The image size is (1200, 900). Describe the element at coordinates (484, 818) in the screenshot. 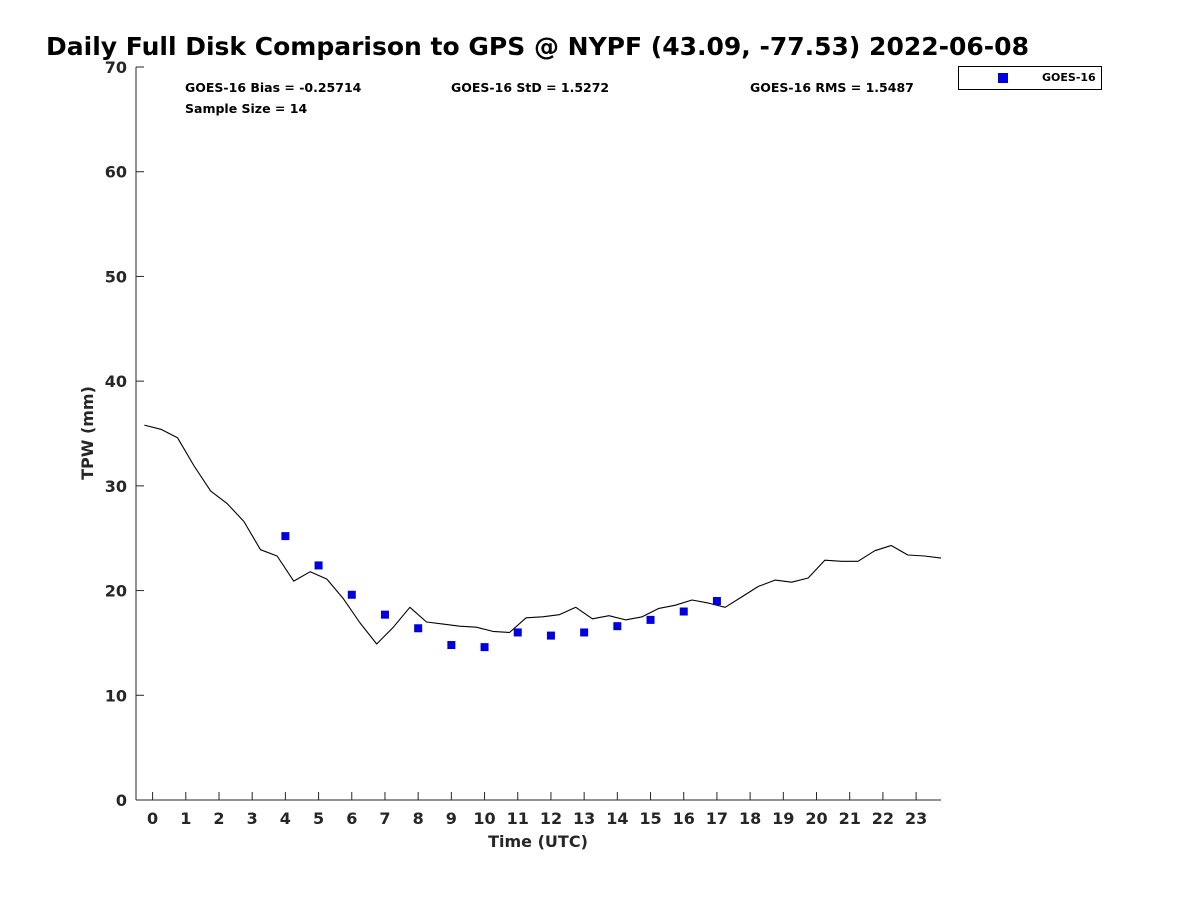

I see `x-tick-label: 10` at that location.